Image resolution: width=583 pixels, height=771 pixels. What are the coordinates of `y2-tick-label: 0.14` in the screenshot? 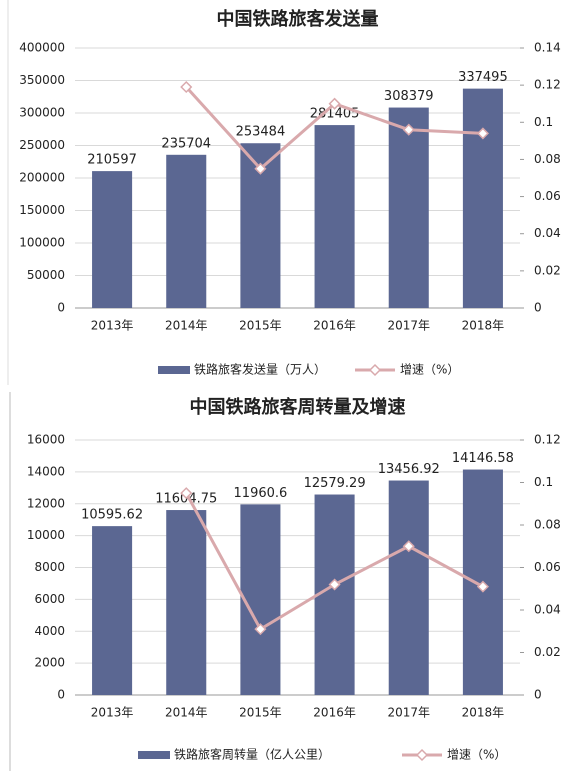 It's located at (547, 48).